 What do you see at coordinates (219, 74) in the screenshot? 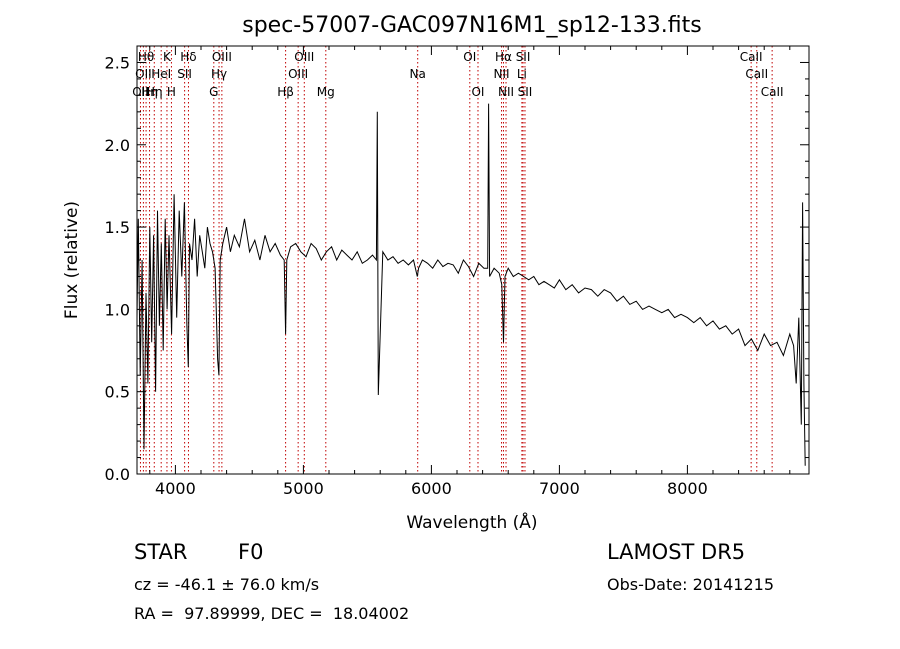
I see `line-label-11: Hγ` at bounding box center [219, 74].